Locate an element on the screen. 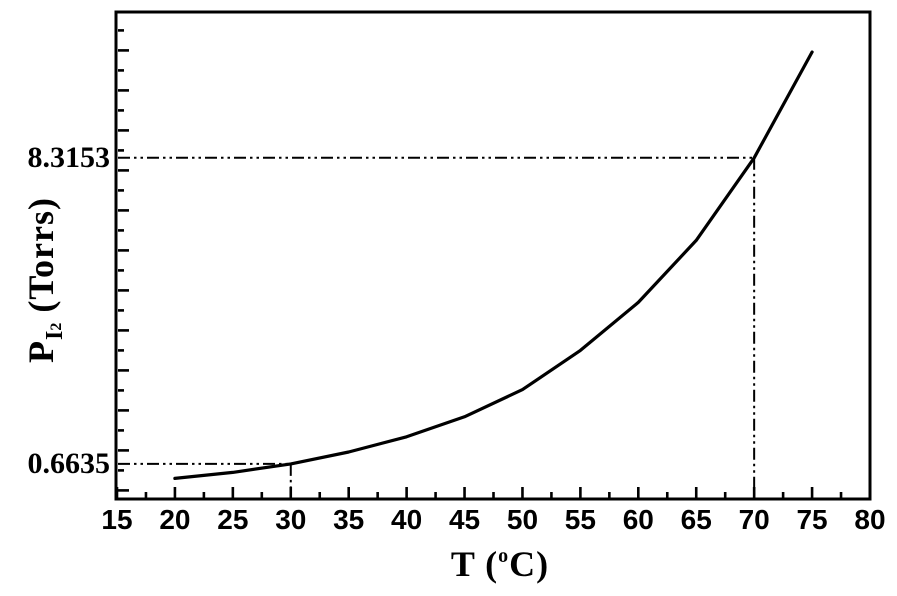 The width and height of the screenshot is (897, 596). y-value-label-upper: 8.3153 is located at coordinates (69, 157).